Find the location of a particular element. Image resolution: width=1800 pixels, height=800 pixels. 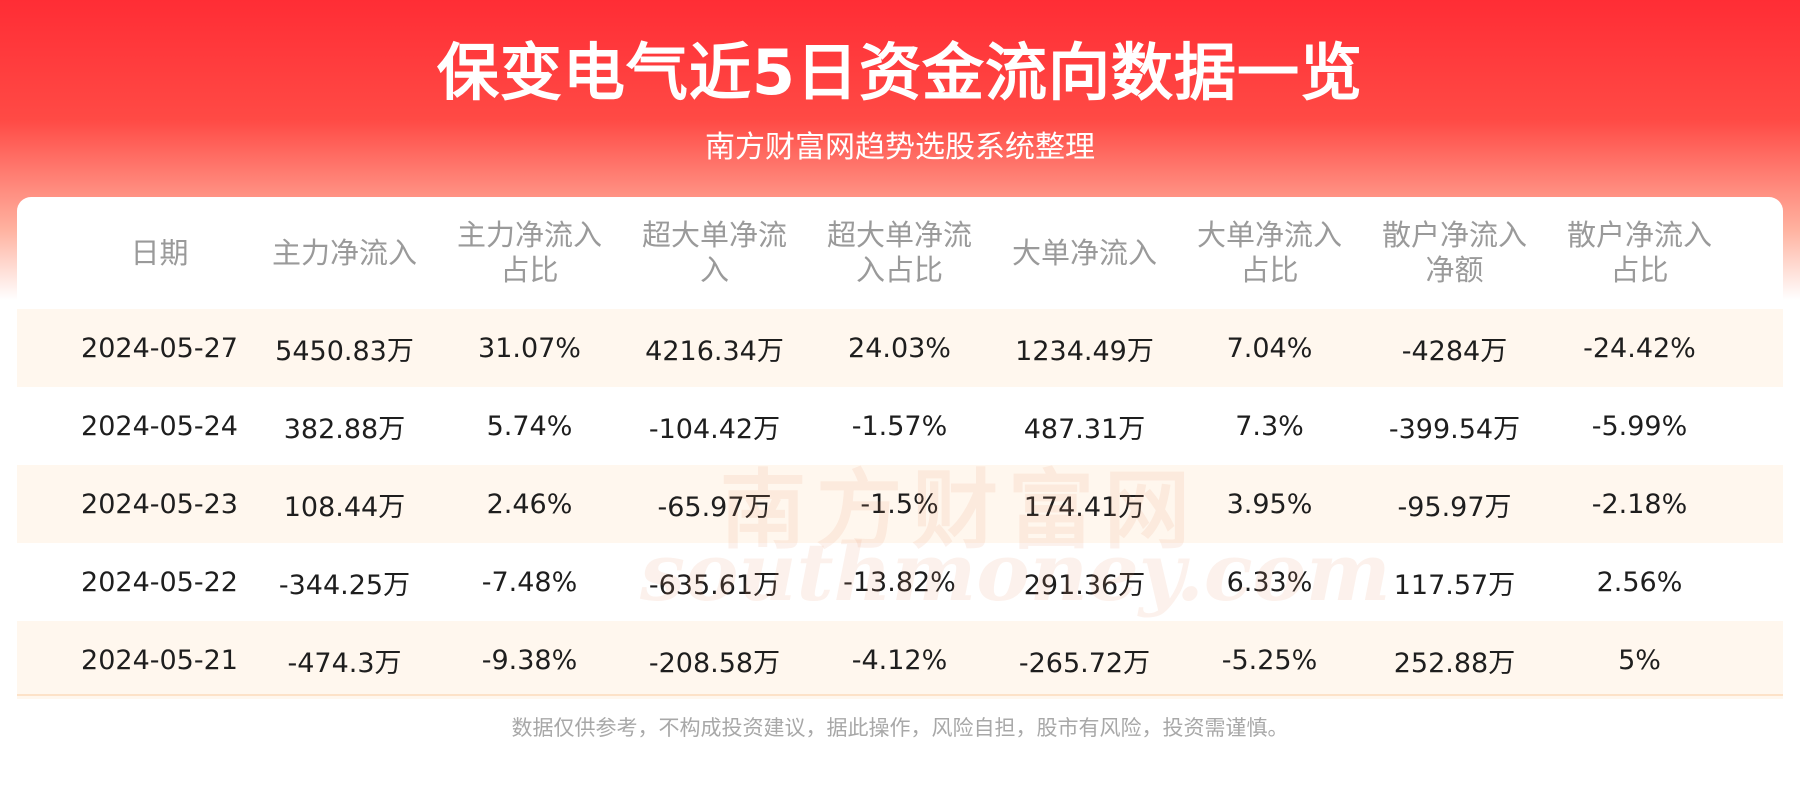

header-cell: 主力净流入占比 is located at coordinates (529, 253).